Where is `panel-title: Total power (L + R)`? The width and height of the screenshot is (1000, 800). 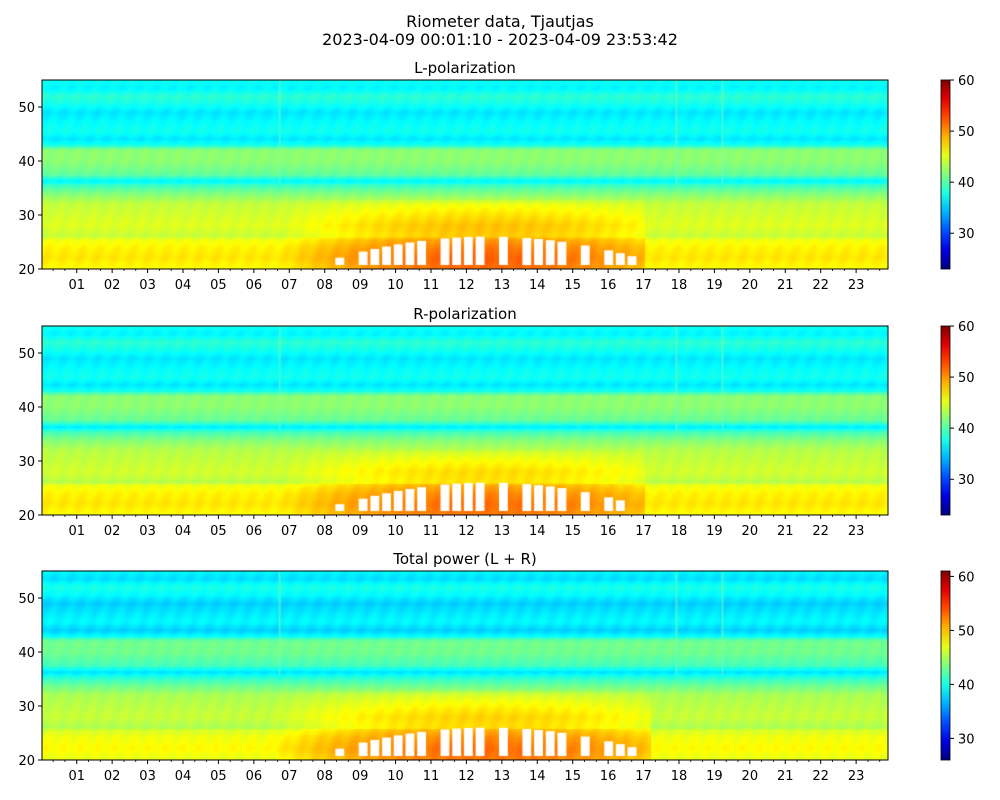 panel-title: Total power (L + R) is located at coordinates (464, 559).